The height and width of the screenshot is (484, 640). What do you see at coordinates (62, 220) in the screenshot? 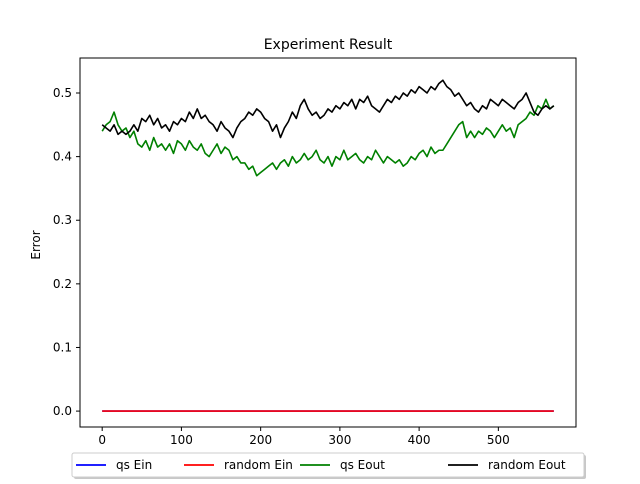
I see `y-tick-label: 0.3` at bounding box center [62, 220].